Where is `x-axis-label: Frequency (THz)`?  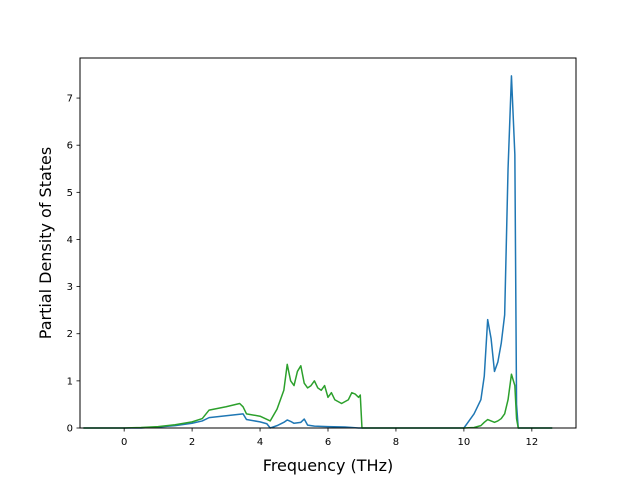
x-axis-label: Frequency (THz) is located at coordinates (328, 465).